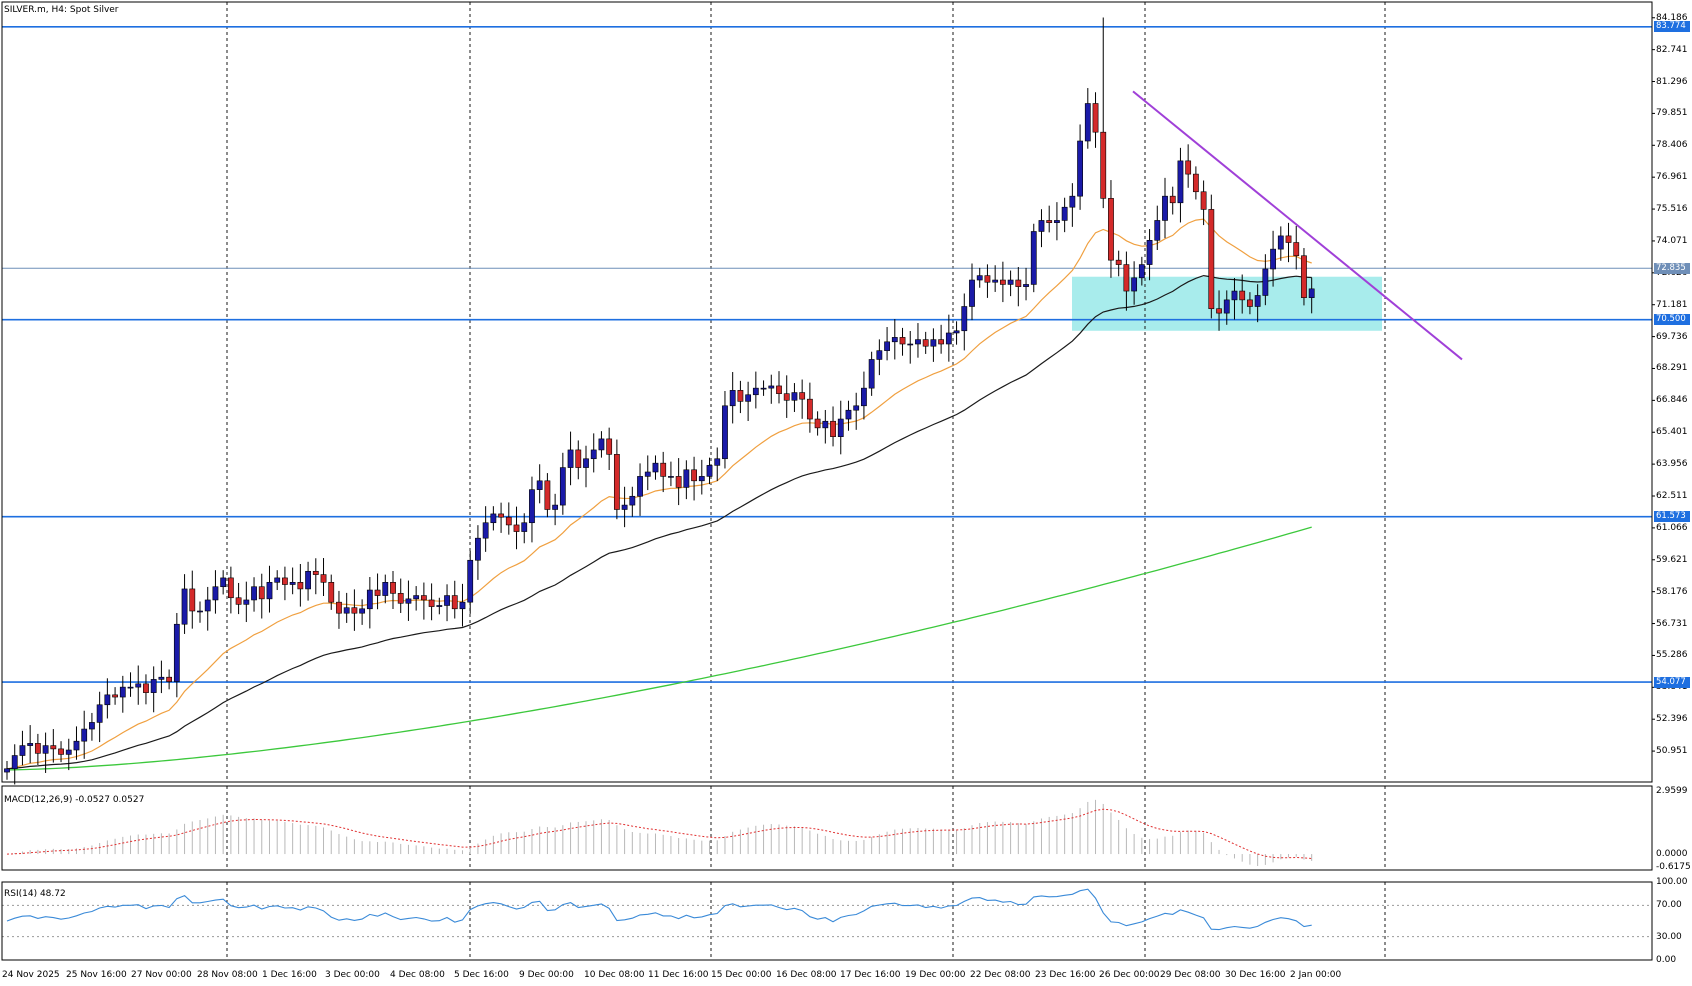 The height and width of the screenshot is (986, 1692). What do you see at coordinates (659, 833) in the screenshot?
I see `macd-signal-line` at bounding box center [659, 833].